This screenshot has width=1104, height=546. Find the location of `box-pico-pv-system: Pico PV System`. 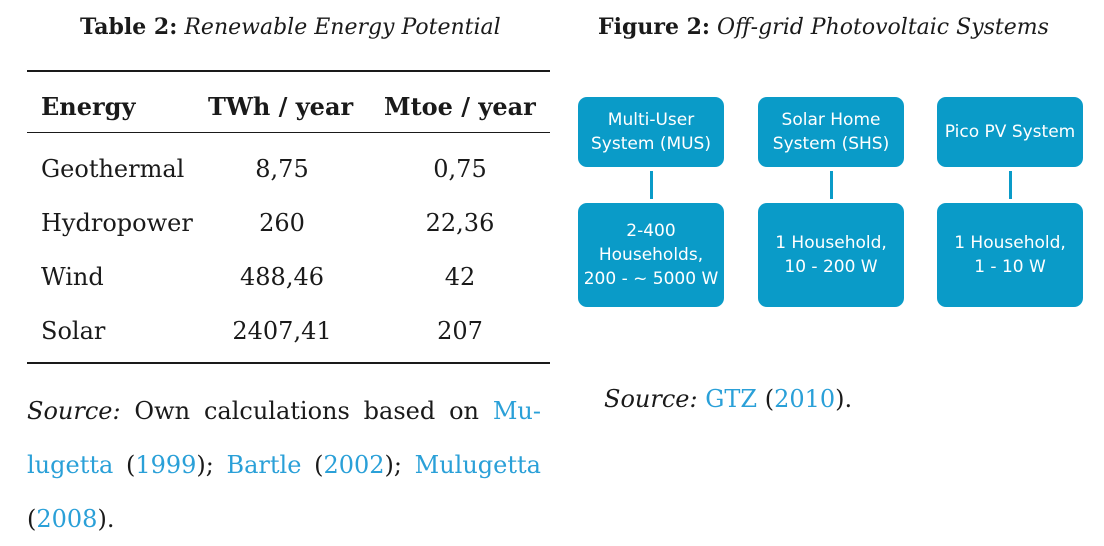

box-pico-pv-system: Pico PV System is located at coordinates (1010, 132).